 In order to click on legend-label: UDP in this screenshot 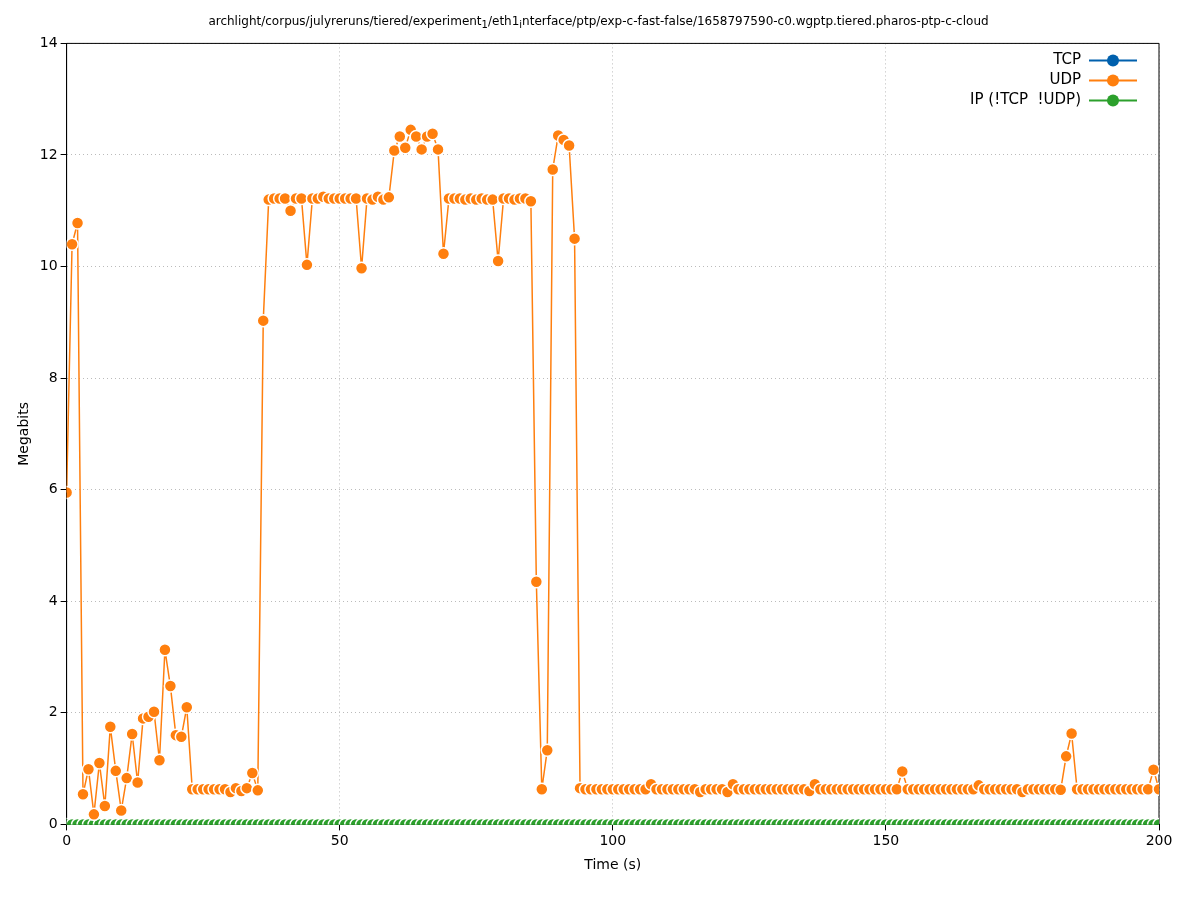, I will do `click(1065, 79)`.